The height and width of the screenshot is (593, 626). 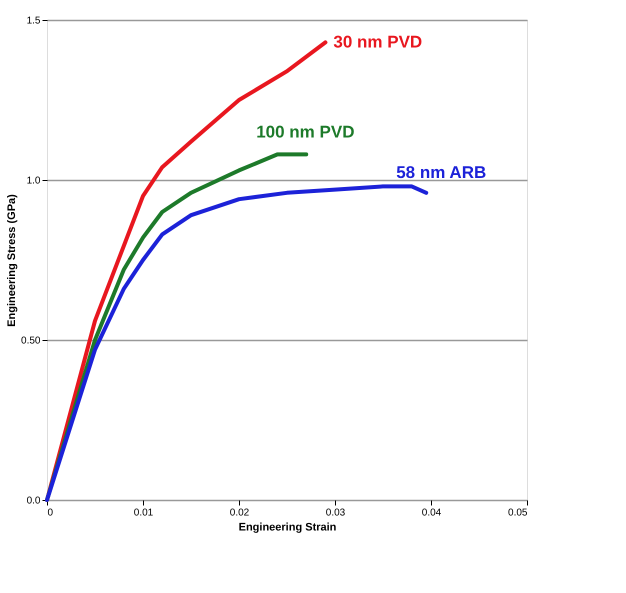 I want to click on y-axis-title: Engineering Stress (GPa), so click(x=12, y=260).